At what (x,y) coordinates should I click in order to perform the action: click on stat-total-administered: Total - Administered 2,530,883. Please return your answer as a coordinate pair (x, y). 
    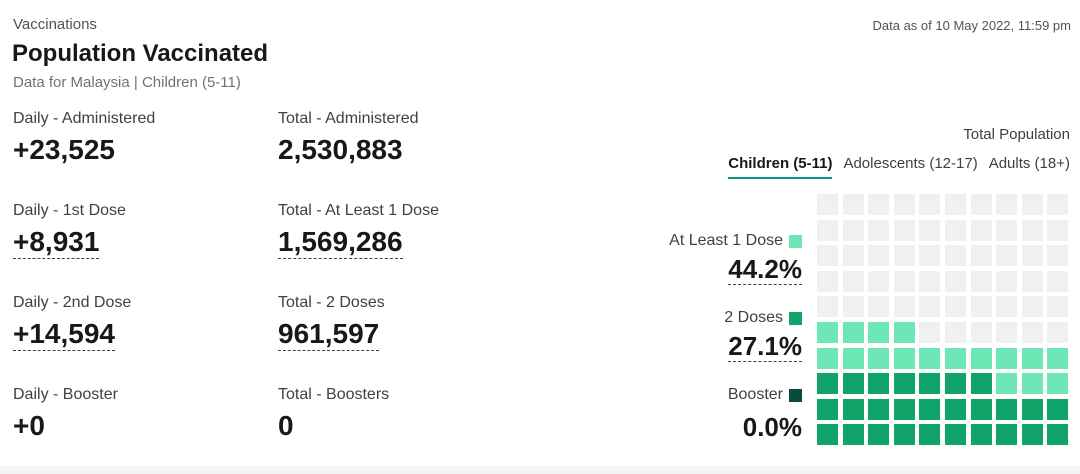
    Looking at the image, I should click on (348, 138).